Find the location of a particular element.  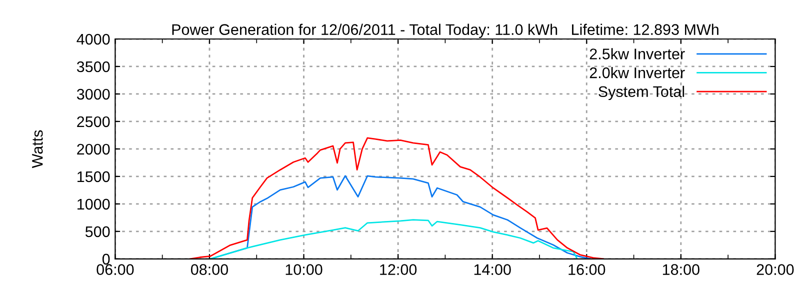

x-tick-label: 08:00 is located at coordinates (209, 269).